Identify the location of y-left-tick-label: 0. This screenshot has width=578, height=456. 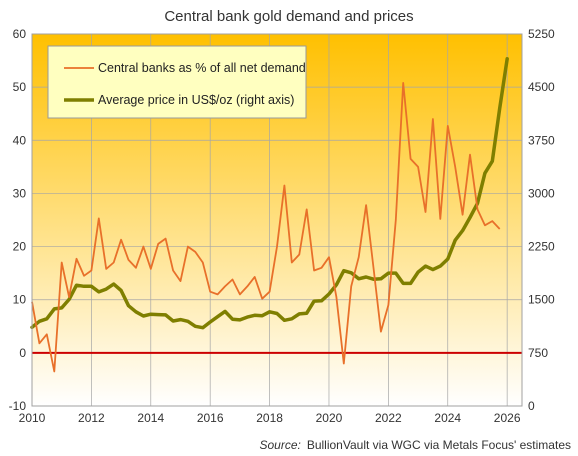
(22, 353).